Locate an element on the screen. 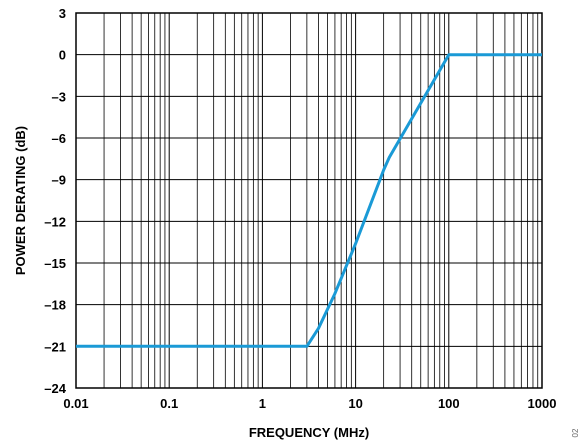  y-tick-label: –21 is located at coordinates (55, 346).